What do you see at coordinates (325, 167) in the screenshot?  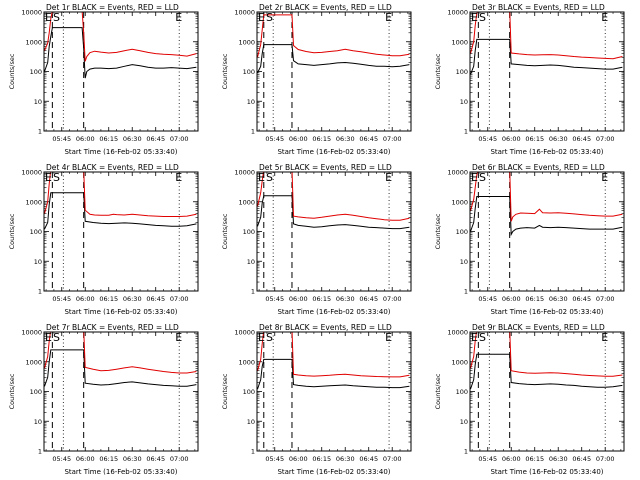 I see `panel-title: Det 5r BLACK = Events, RED = LLD` at bounding box center [325, 167].